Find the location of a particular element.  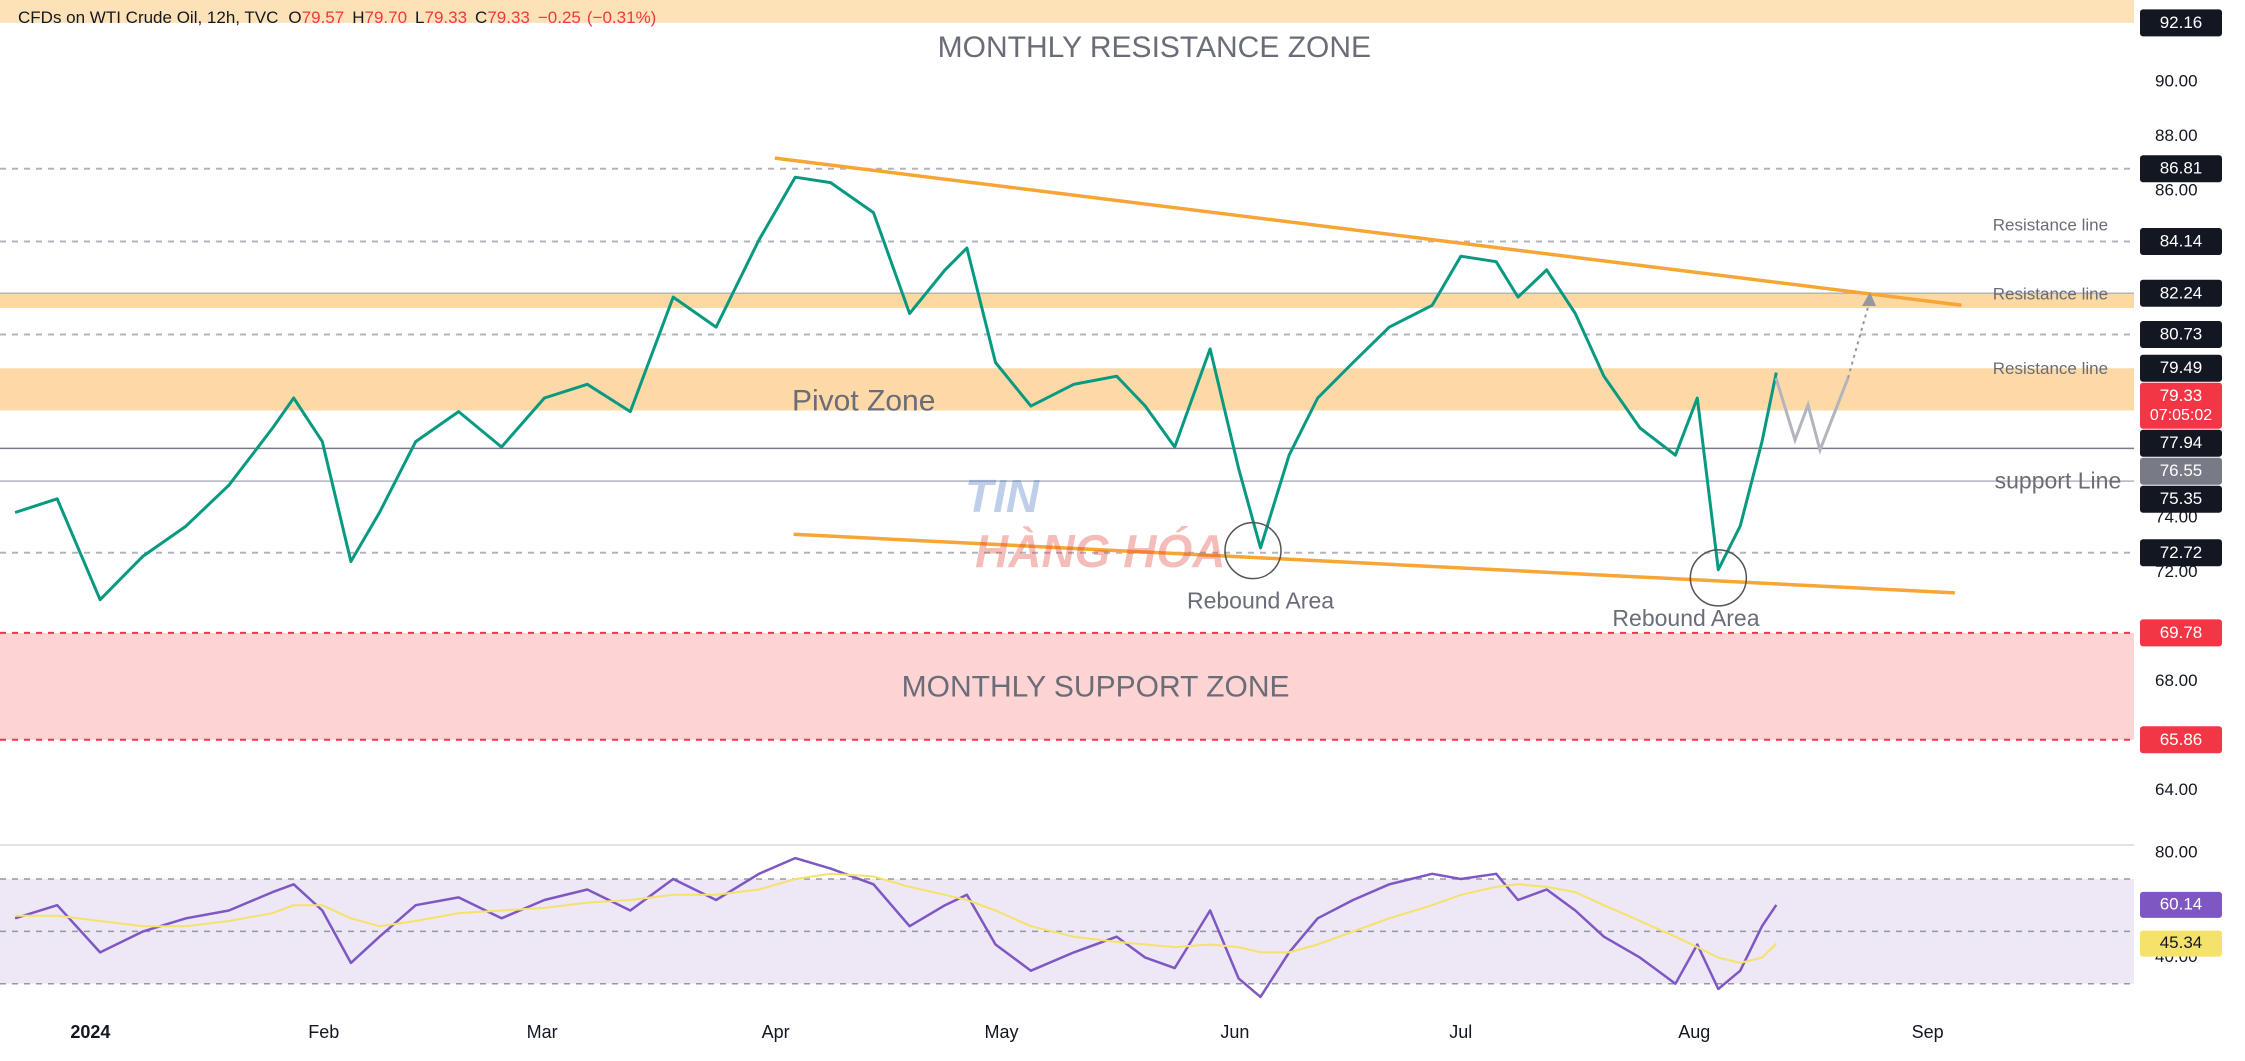

price-label: 92.16 is located at coordinates (2181, 22).